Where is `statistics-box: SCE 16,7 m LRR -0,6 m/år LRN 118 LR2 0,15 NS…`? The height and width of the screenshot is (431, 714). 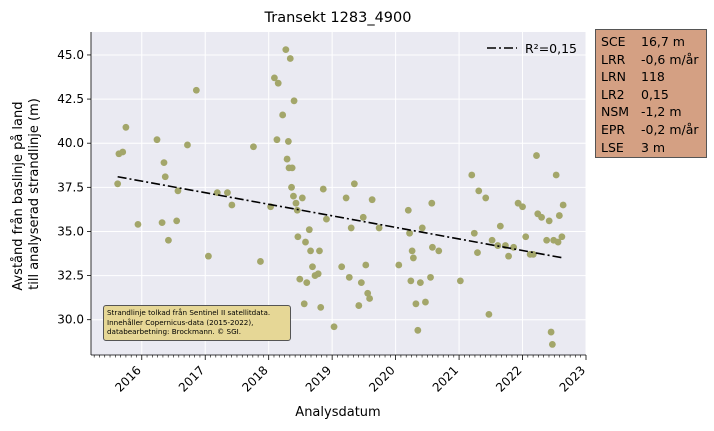 statistics-box: SCE 16,7 m LRR -0,6 m/år LRN 118 LR2 0,15 NS… is located at coordinates (651, 93).